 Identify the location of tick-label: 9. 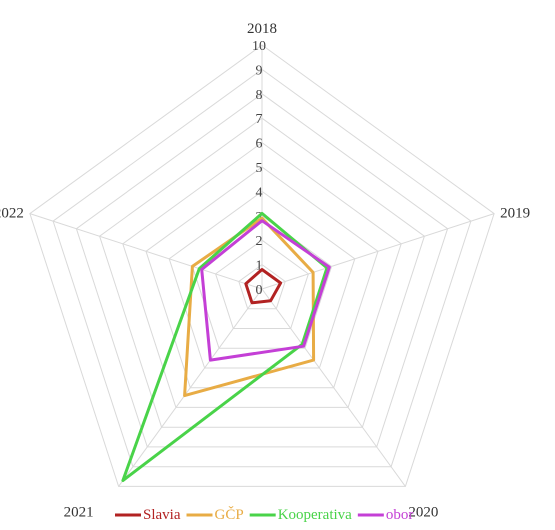
(259, 70).